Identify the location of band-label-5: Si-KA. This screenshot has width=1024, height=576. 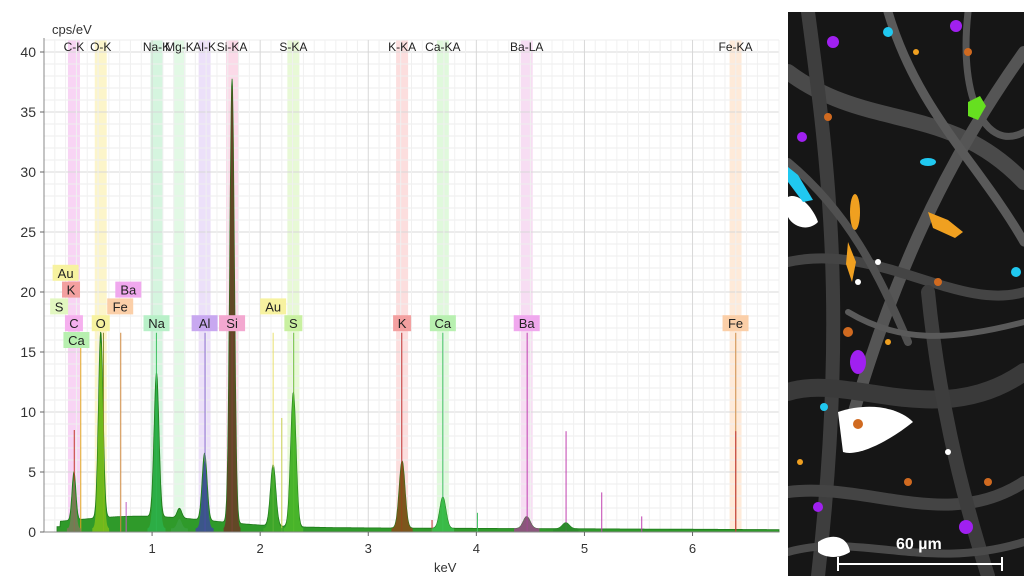
(232, 47).